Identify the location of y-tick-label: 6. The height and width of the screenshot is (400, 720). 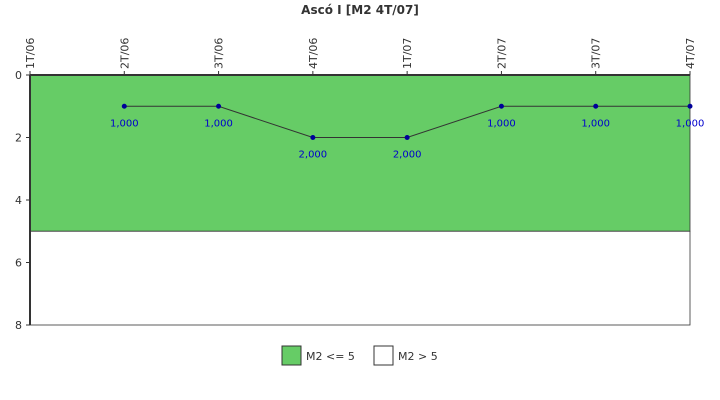
(18, 263).